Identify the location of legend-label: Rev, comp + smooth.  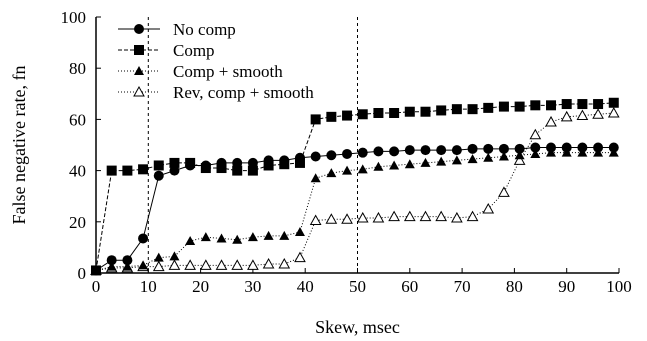
(243, 92).